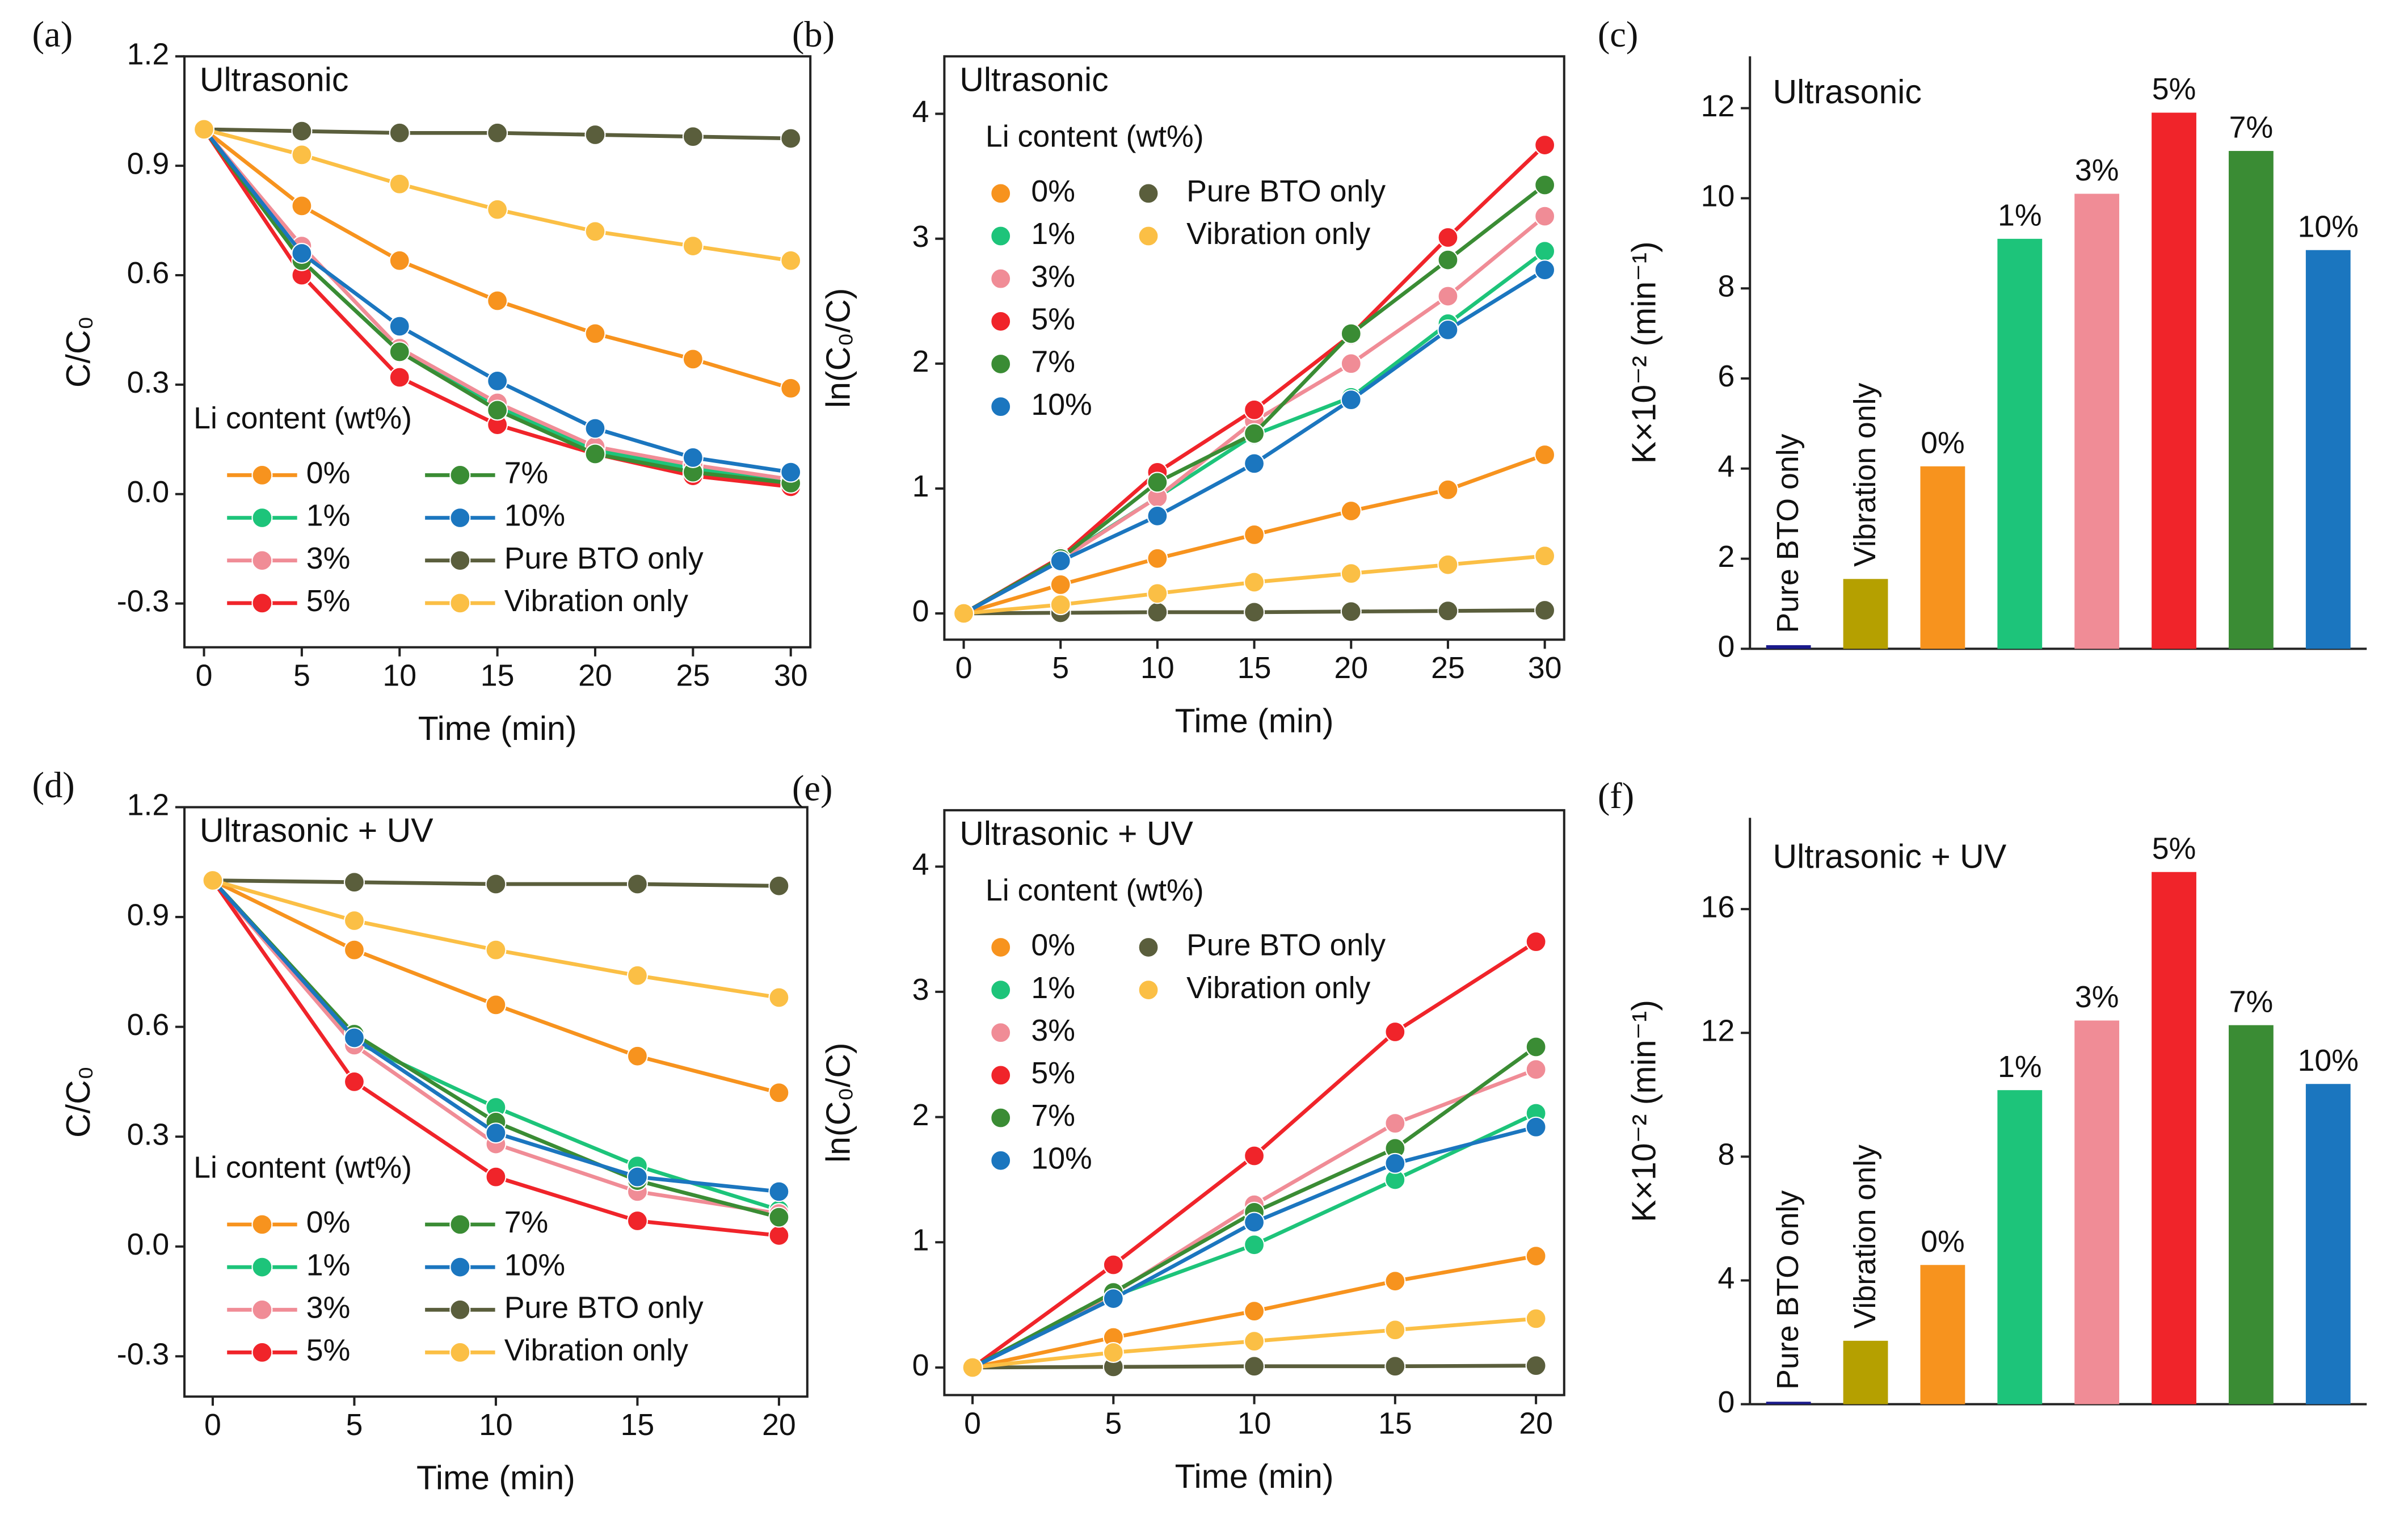 The height and width of the screenshot is (1523, 2408). I want to click on y-axis-label: K×10⁻² (min⁻¹), so click(1644, 352).